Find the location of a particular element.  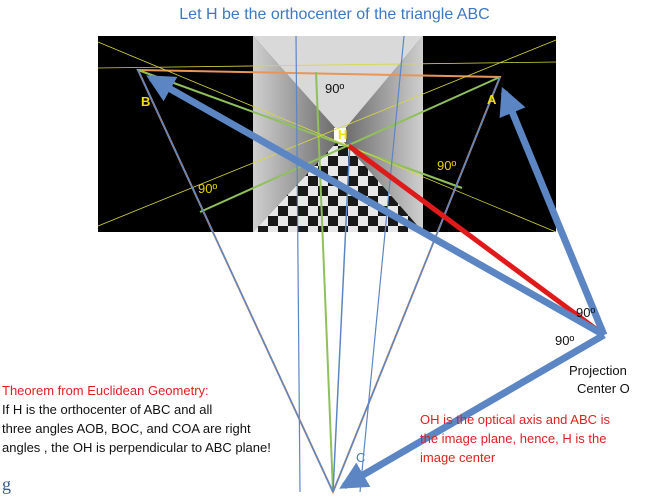

angle-label-o-upper: 90º is located at coordinates (585, 312).